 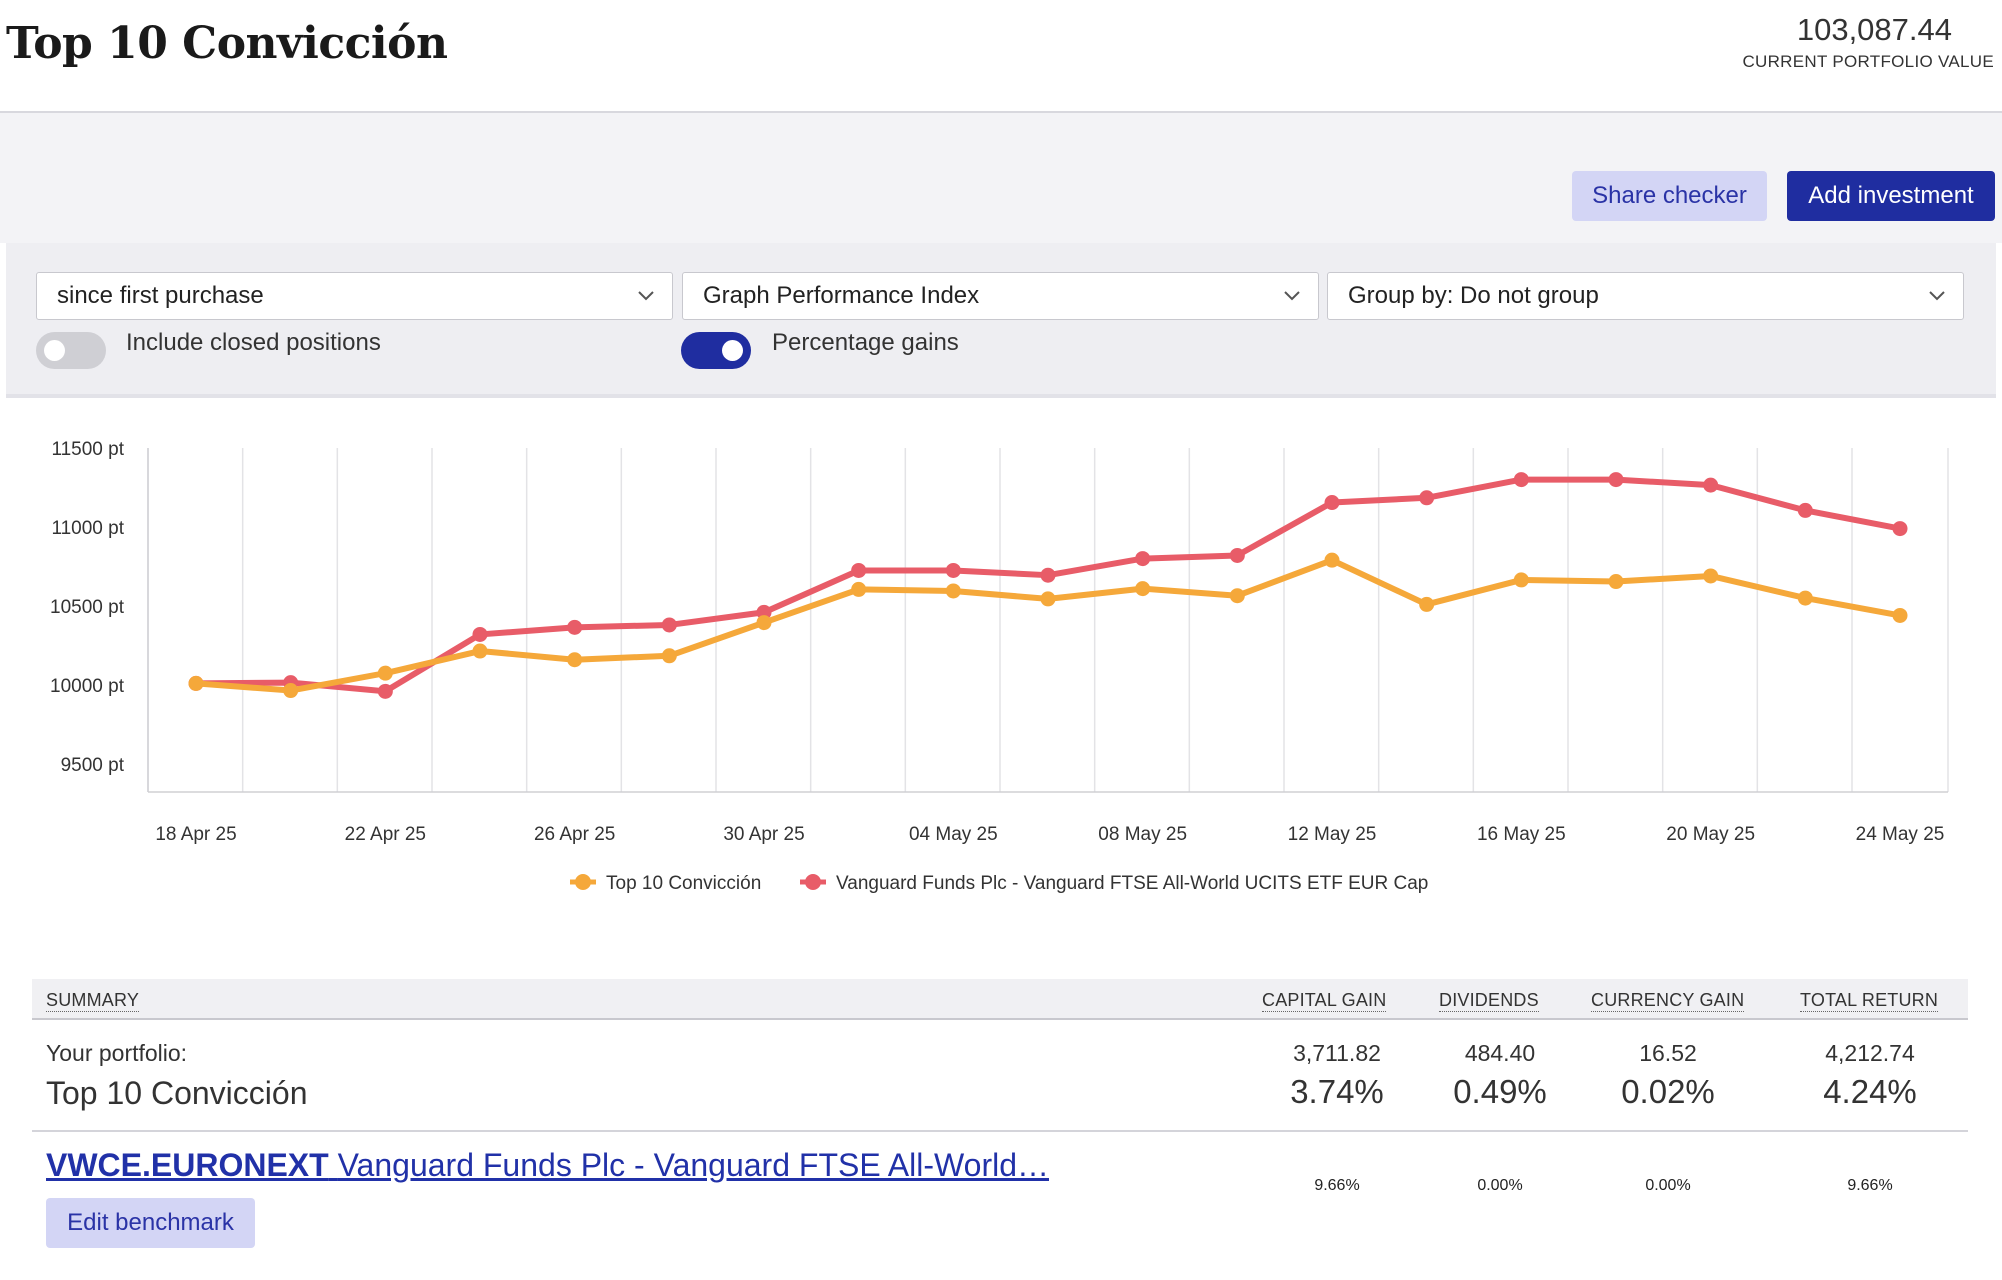 What do you see at coordinates (93, 1001) in the screenshot?
I see `summary-header: SUMMARY` at bounding box center [93, 1001].